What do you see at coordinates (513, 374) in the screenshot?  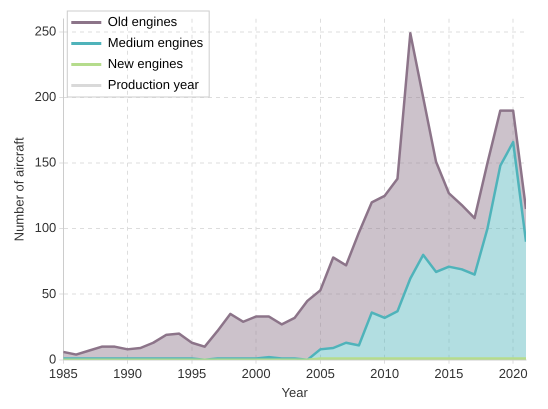 I see `x-tick-label: 2020` at bounding box center [513, 374].